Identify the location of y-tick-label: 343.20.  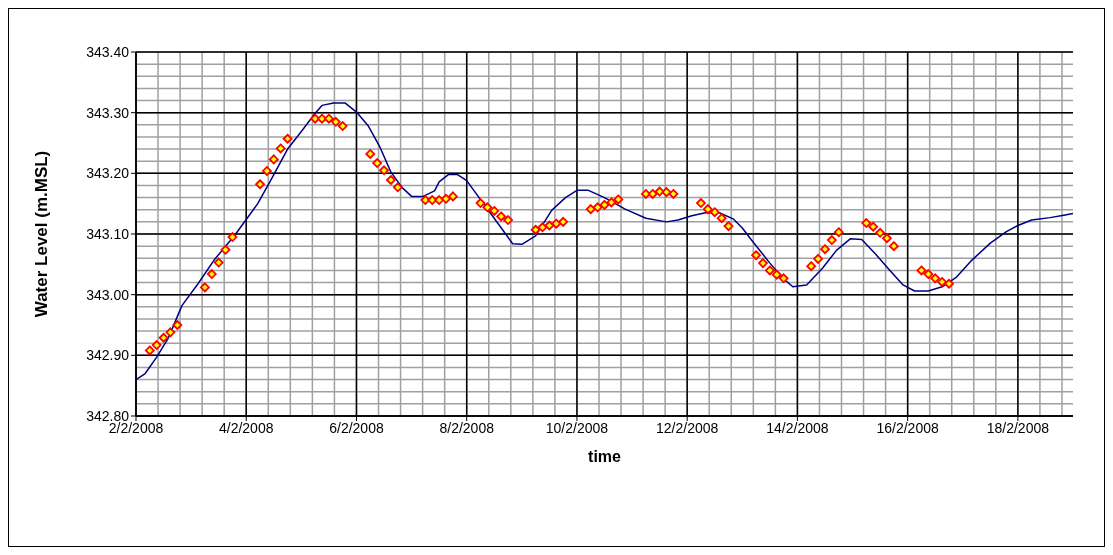
(108, 173).